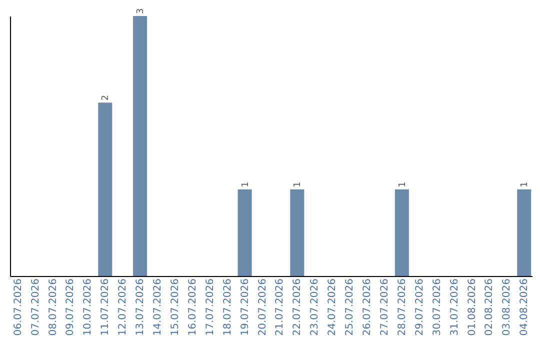  Describe the element at coordinates (454, 307) in the screenshot. I see `x-tick-label: 31.07.2026` at that location.